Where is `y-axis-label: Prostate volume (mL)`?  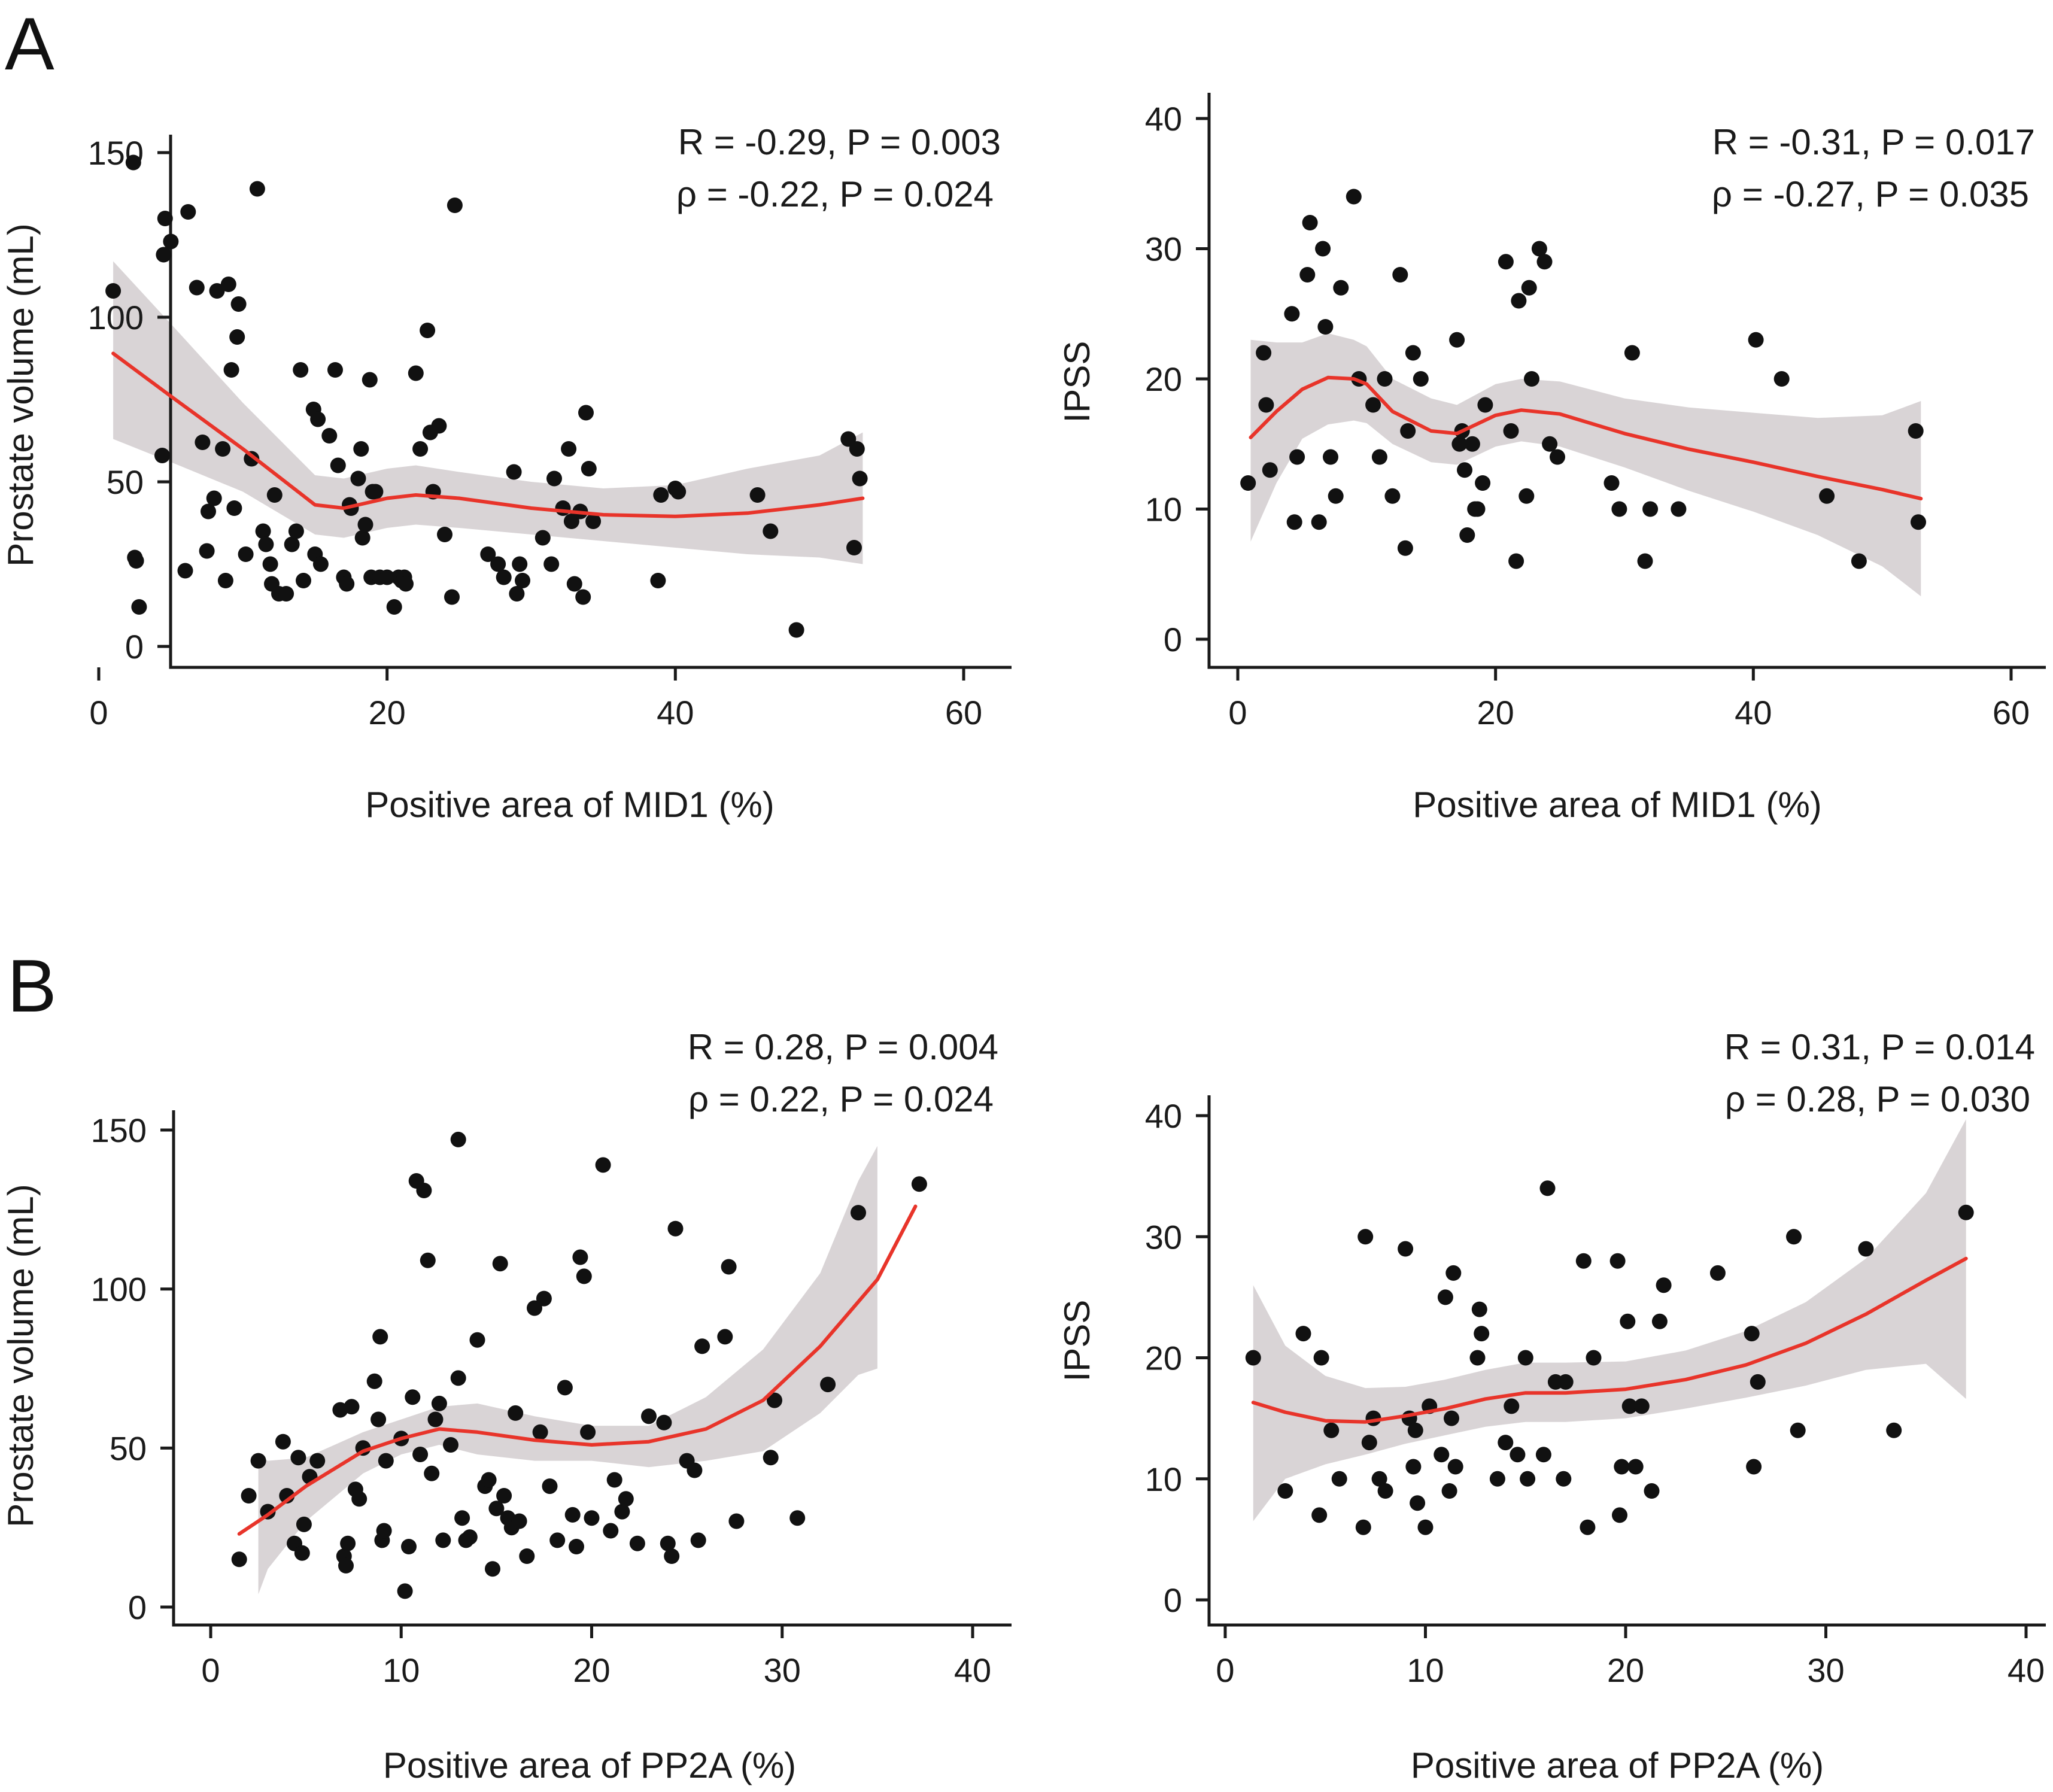 y-axis-label: Prostate volume (mL) is located at coordinates (21, 395).